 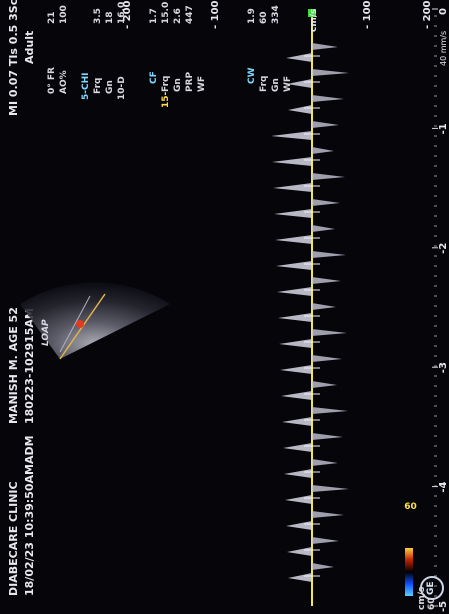 I want to click on time-tick-label: 0, so click(x=443, y=11).